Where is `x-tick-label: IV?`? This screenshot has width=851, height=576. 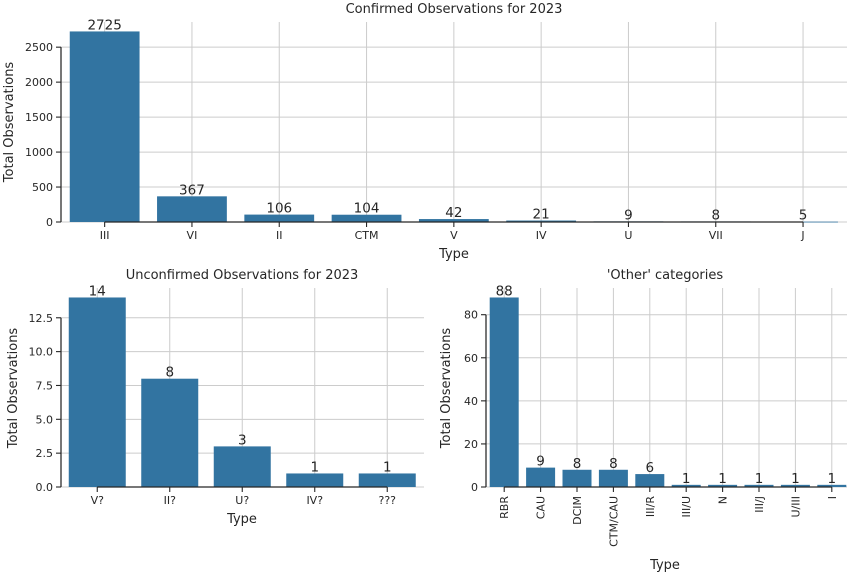 x-tick-label: IV? is located at coordinates (314, 500).